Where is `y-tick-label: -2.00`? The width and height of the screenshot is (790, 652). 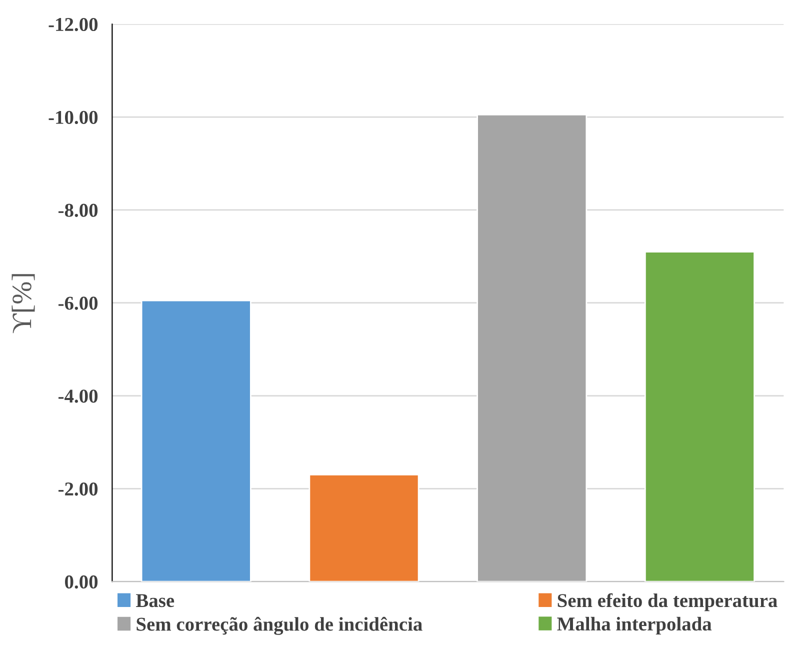
y-tick-label: -2.00 is located at coordinates (78, 489).